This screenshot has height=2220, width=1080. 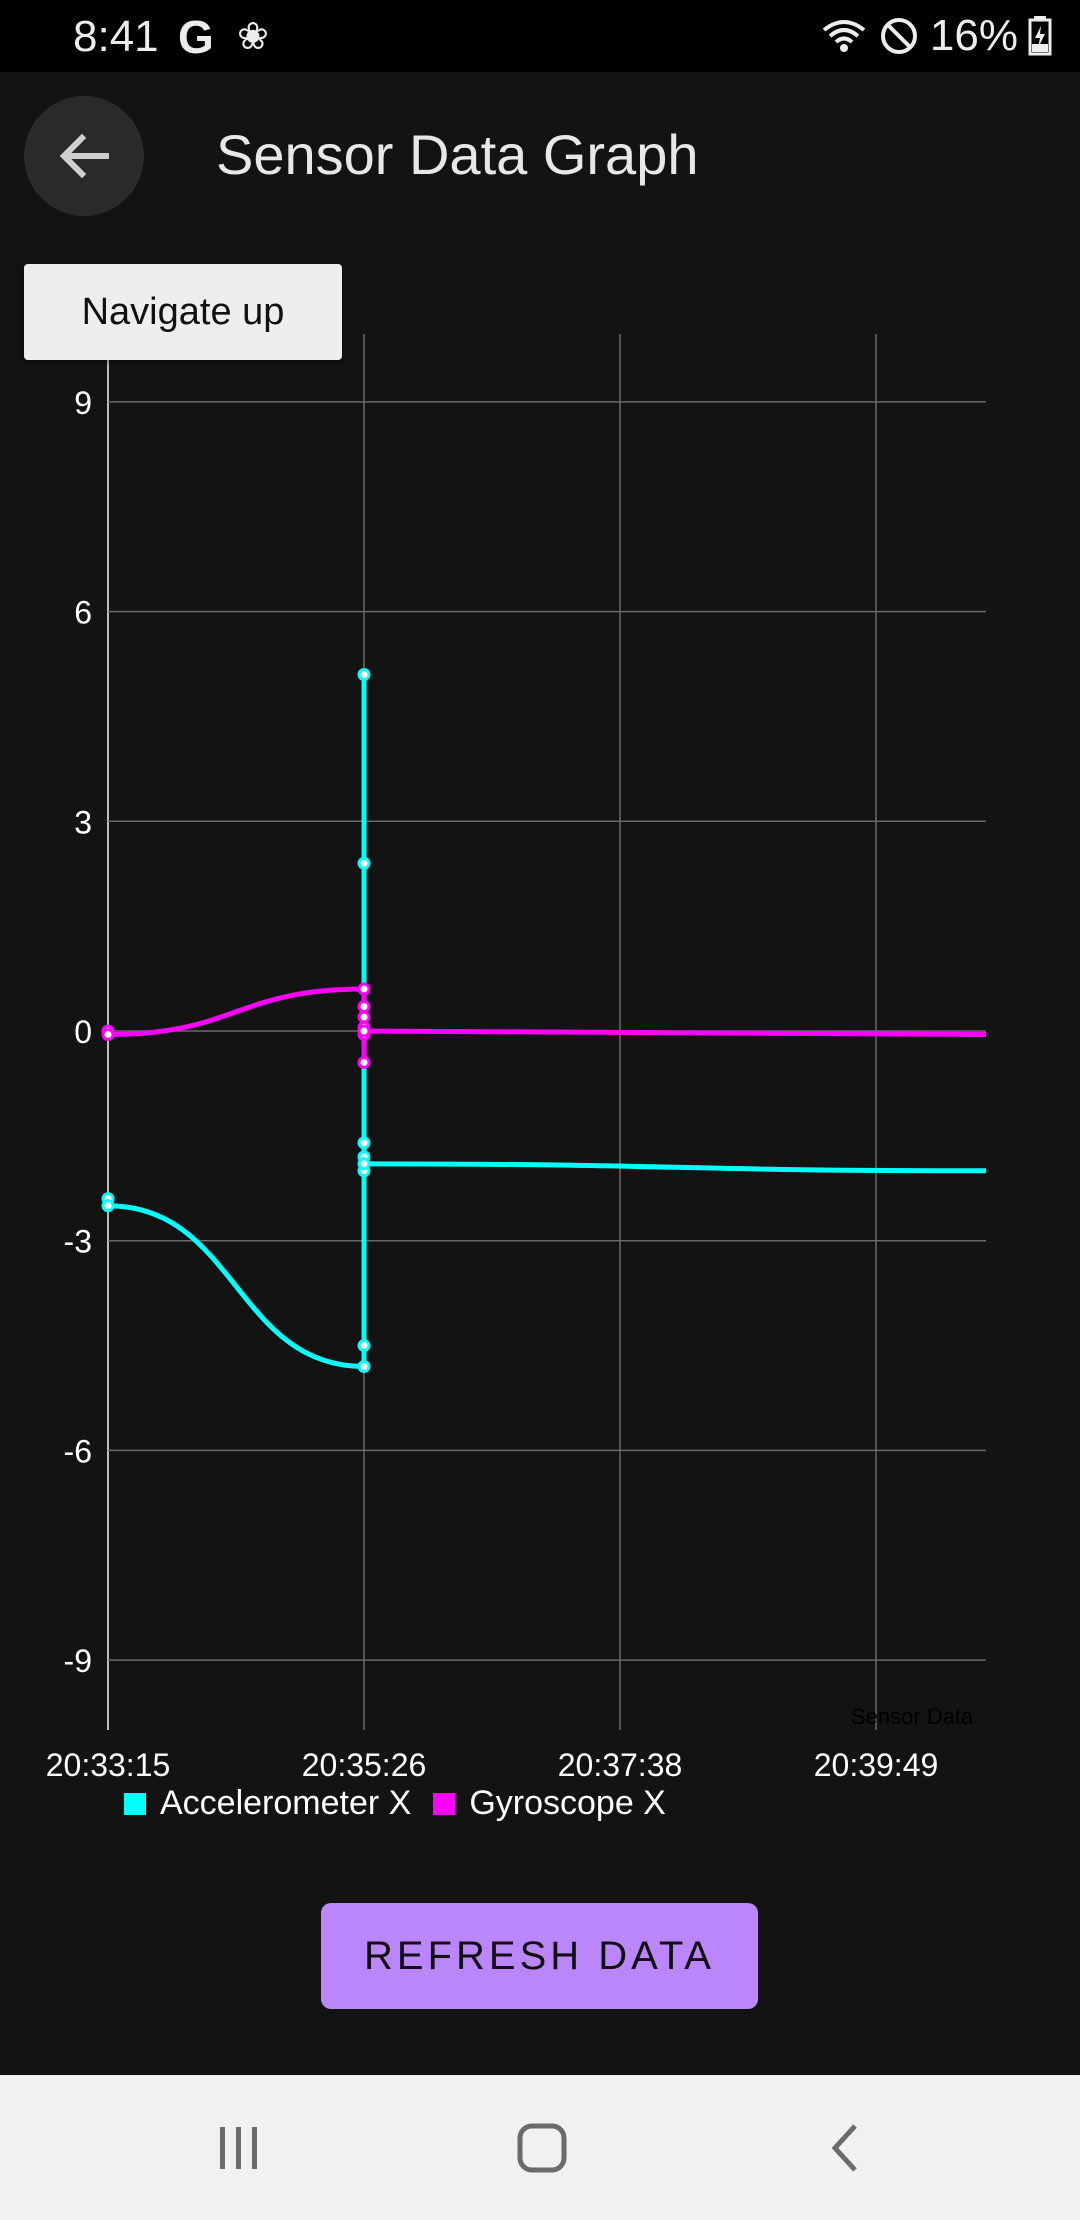 What do you see at coordinates (253, 37) in the screenshot?
I see `notification-icon: ❀` at bounding box center [253, 37].